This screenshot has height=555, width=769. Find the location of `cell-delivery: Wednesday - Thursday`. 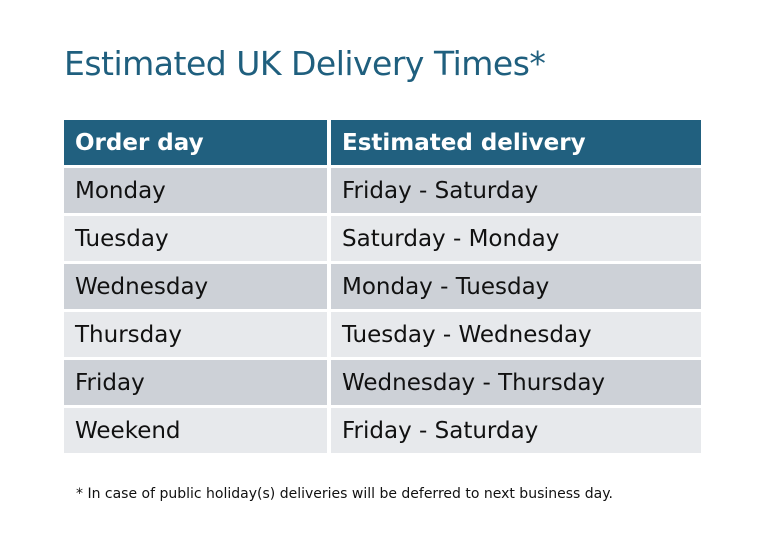

cell-delivery: Wednesday - Thursday is located at coordinates (516, 382).